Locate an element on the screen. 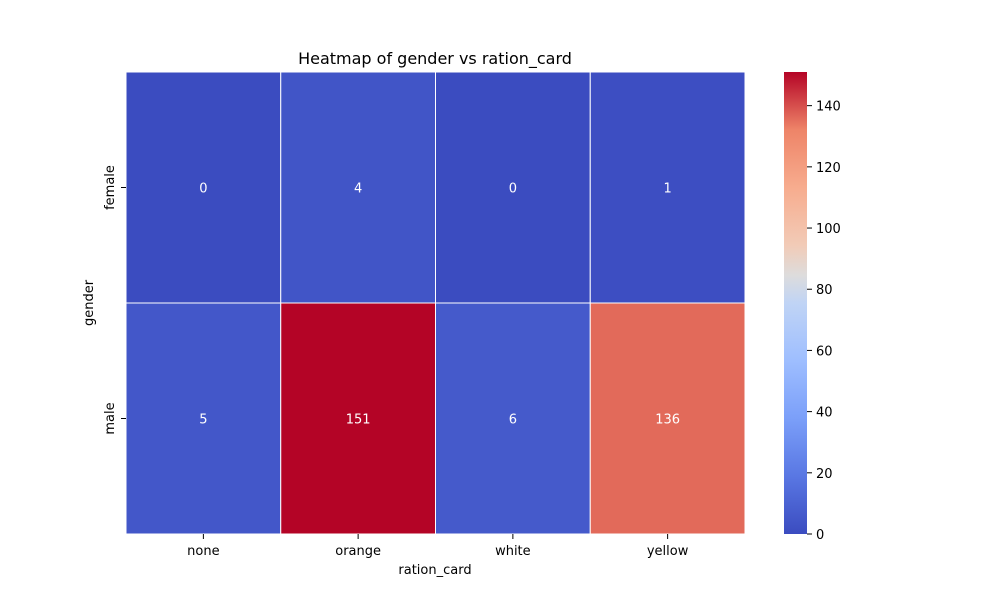  colorbar-tick-label: 140 is located at coordinates (828, 107).